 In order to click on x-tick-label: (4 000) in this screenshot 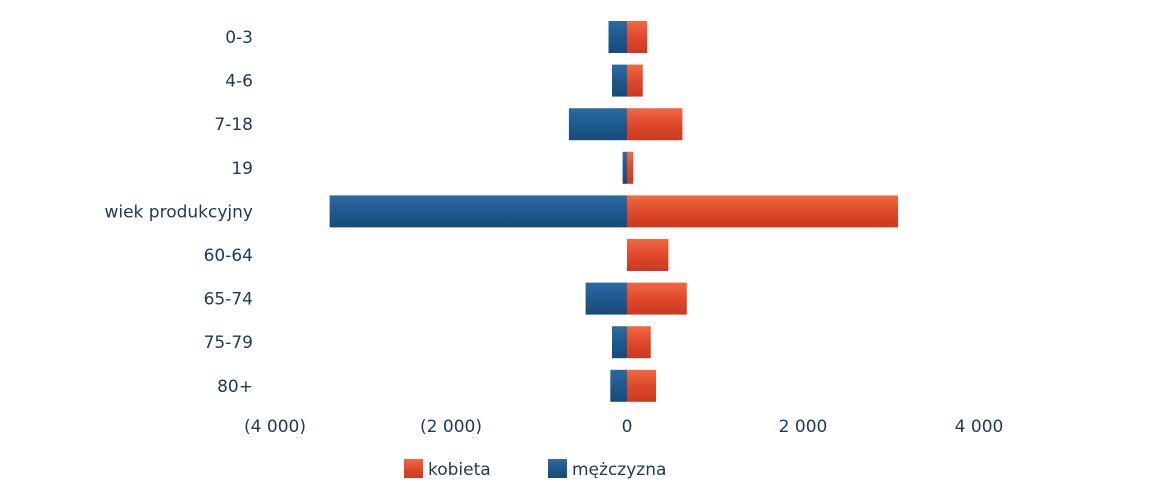, I will do `click(275, 427)`.